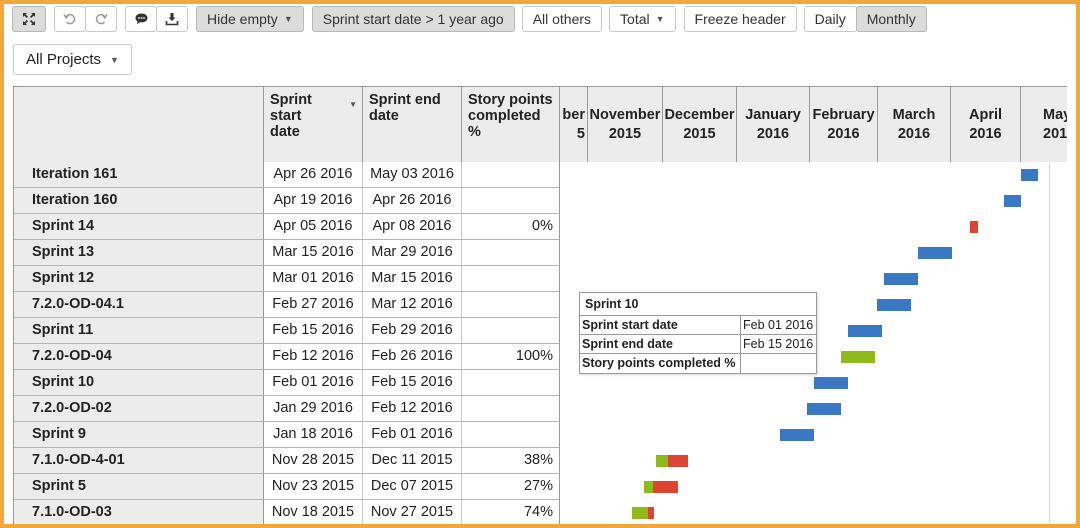 Image resolution: width=1080 pixels, height=528 pixels. Describe the element at coordinates (313, 357) in the screenshot. I see `sprint-start-cell: Feb 12 2016` at that location.